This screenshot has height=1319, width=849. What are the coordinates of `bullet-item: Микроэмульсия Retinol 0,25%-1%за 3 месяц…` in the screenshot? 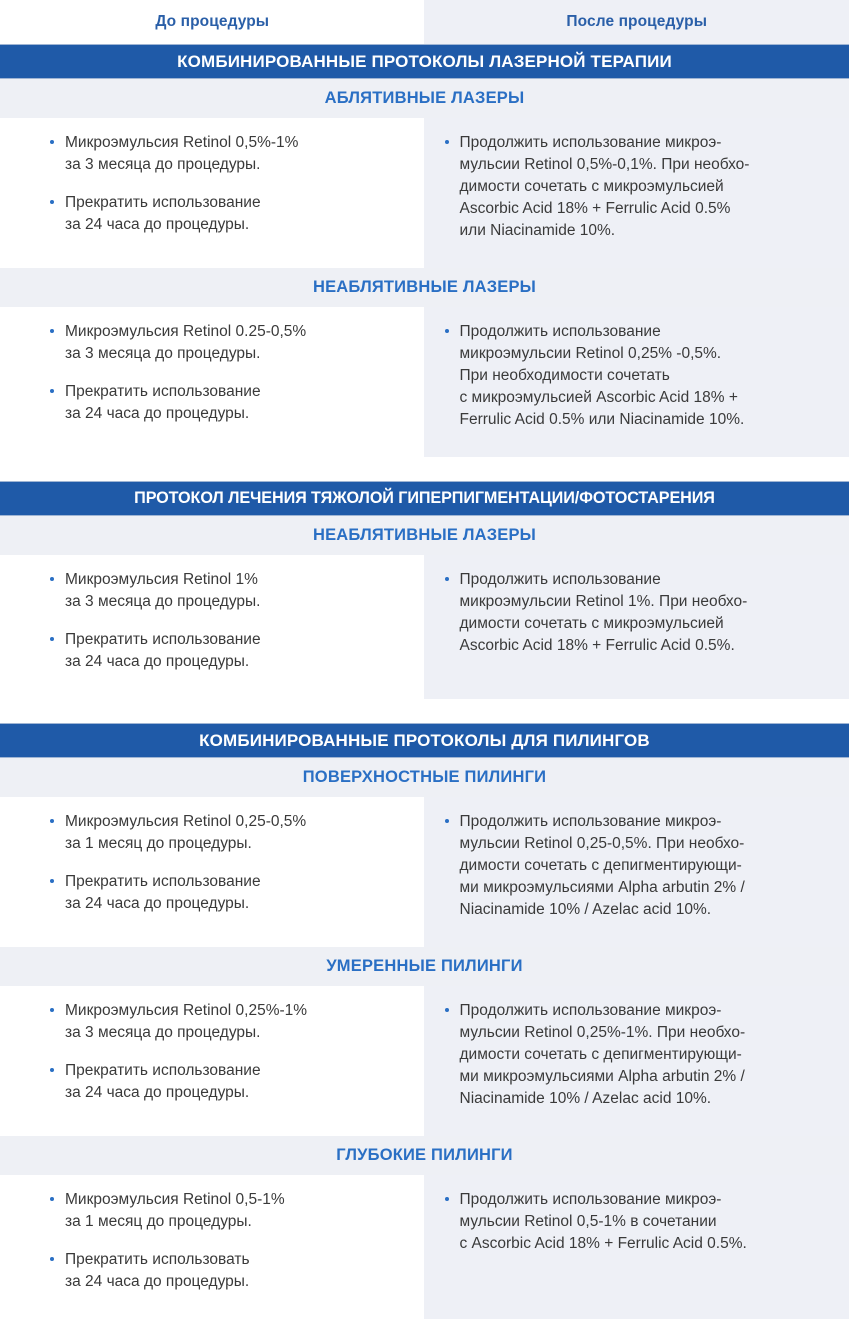 It's located at (223, 1022).